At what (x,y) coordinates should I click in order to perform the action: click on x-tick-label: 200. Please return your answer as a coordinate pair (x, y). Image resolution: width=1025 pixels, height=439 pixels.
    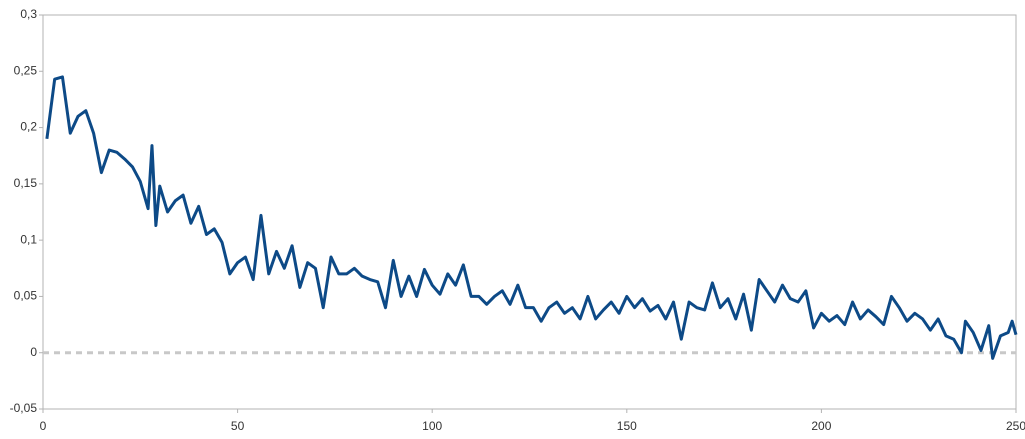
    Looking at the image, I should click on (821, 426).